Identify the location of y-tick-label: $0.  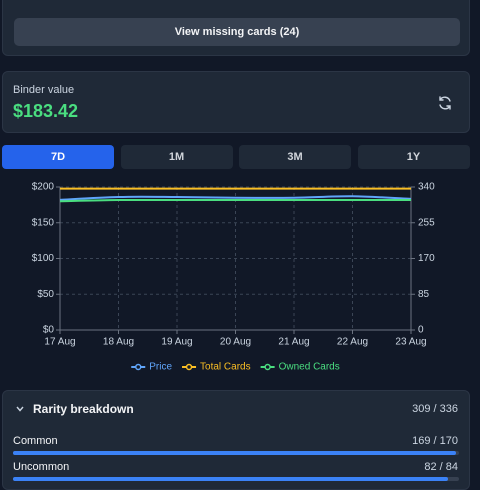
(49, 330).